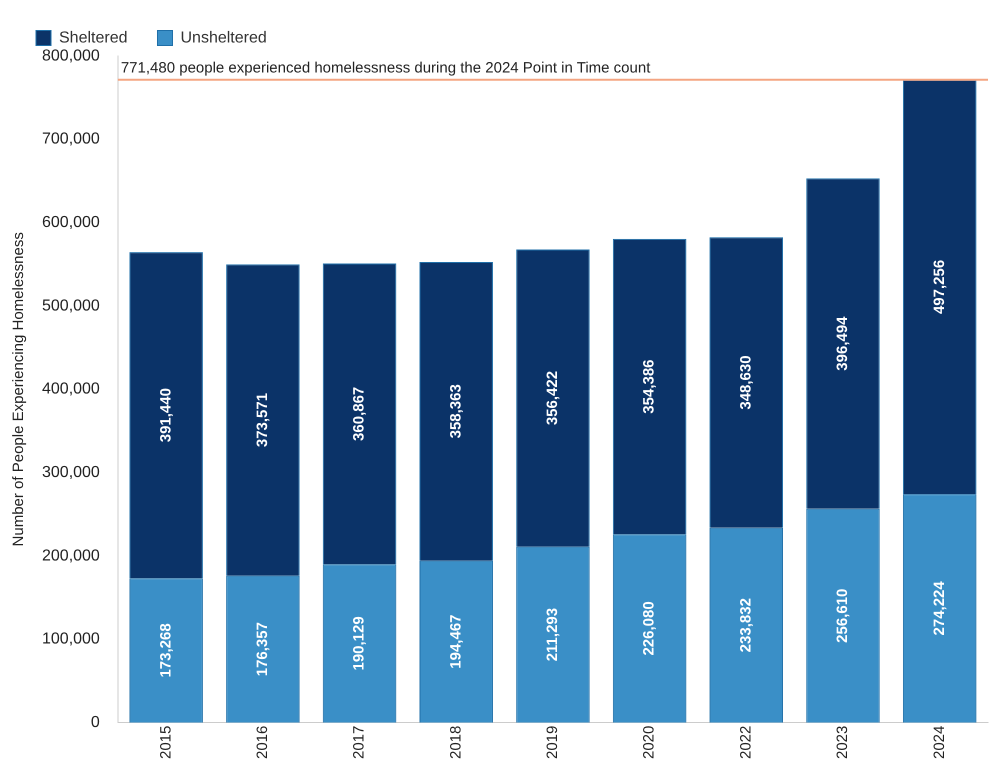 This screenshot has width=992, height=766. Describe the element at coordinates (939, 608) in the screenshot. I see `data-label: 274,224` at that location.